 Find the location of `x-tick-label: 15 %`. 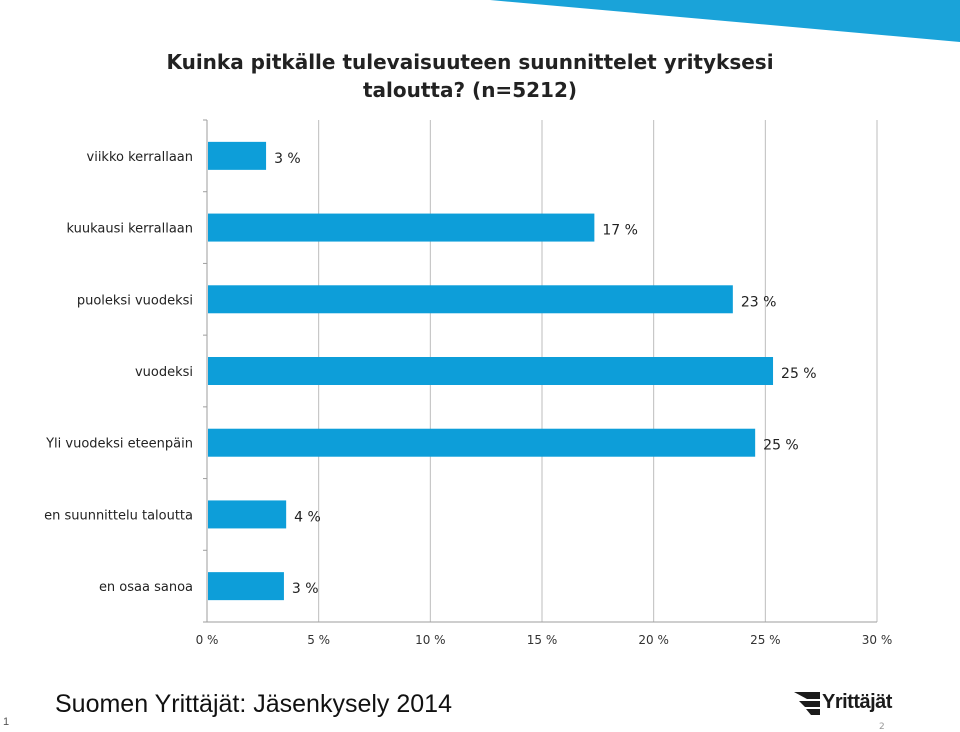

x-tick-label: 15 % is located at coordinates (542, 640).